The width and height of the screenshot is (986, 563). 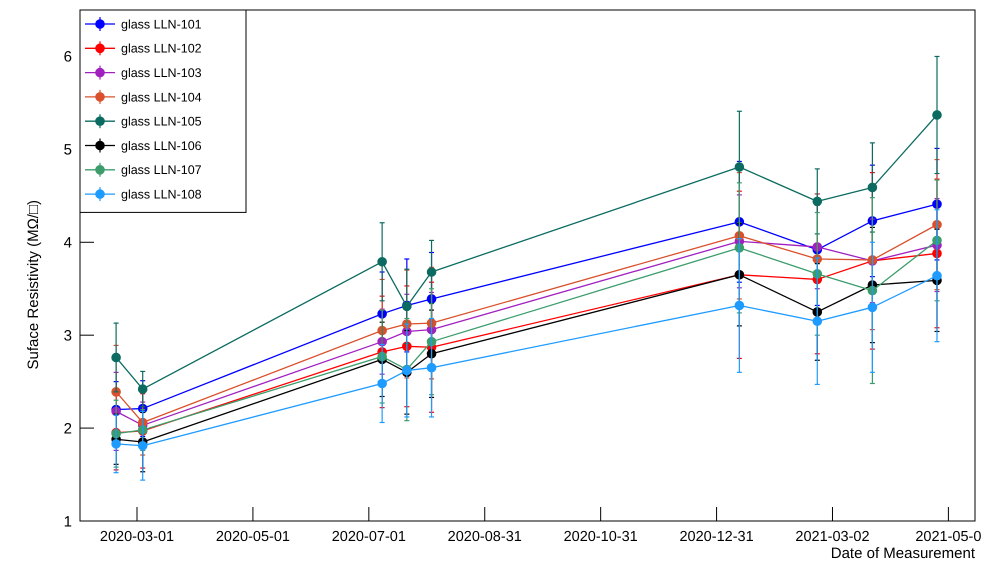 What do you see at coordinates (948, 537) in the screenshot?
I see `x-tick-label: 2021-05-0` at bounding box center [948, 537].